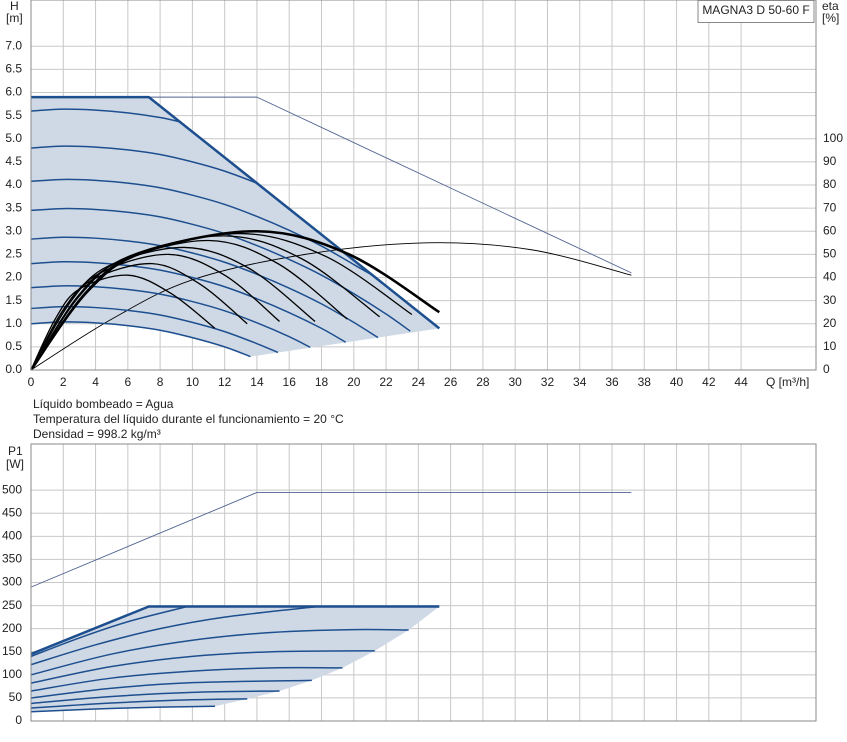 The height and width of the screenshot is (742, 847). Describe the element at coordinates (13, 138) in the screenshot. I see `y-tick-label: 5.0` at that location.